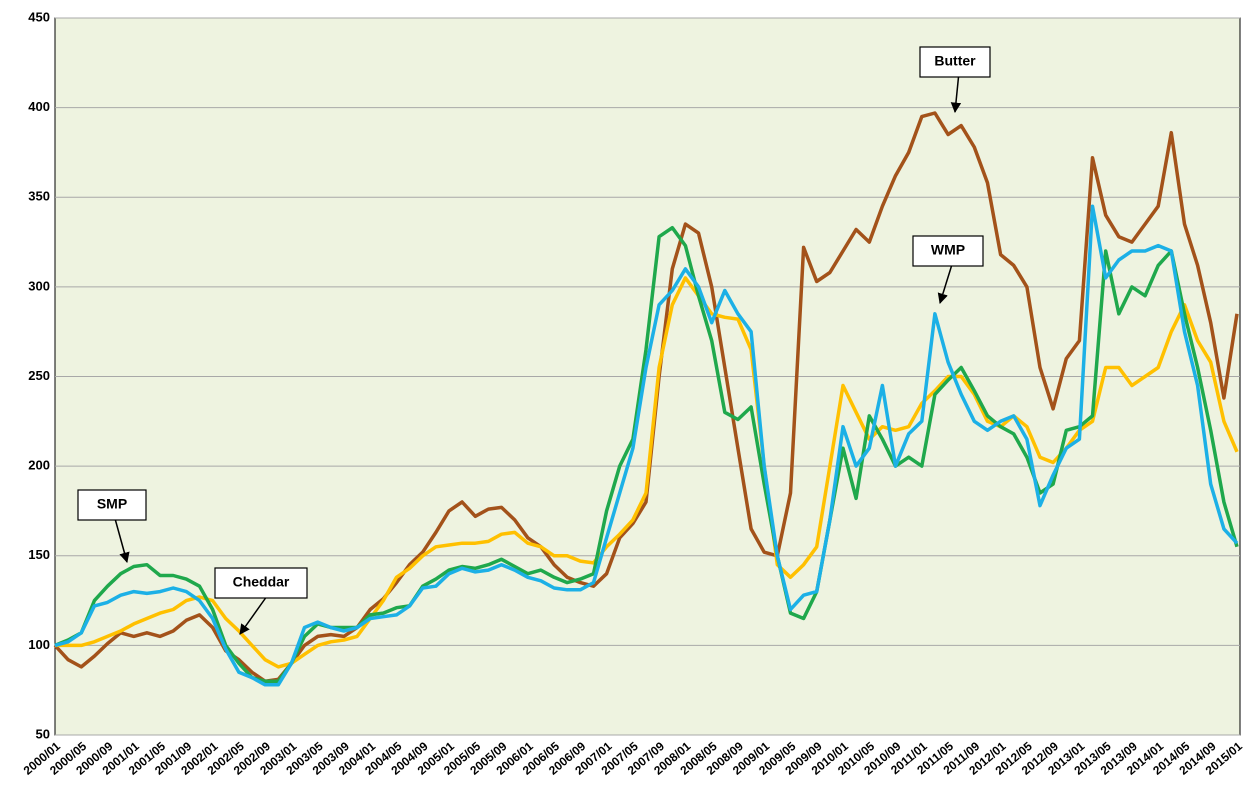  What do you see at coordinates (39, 16) in the screenshot?
I see `y-tick-label: 450` at bounding box center [39, 16].